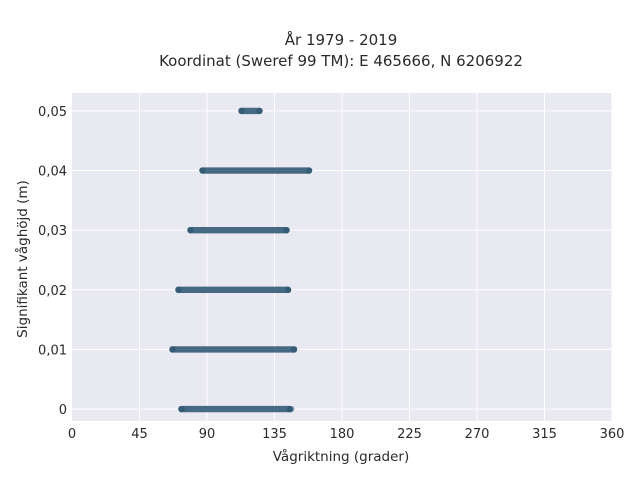 The image size is (640, 480). Describe the element at coordinates (291, 409) in the screenshot. I see `band-outlier-point` at that location.